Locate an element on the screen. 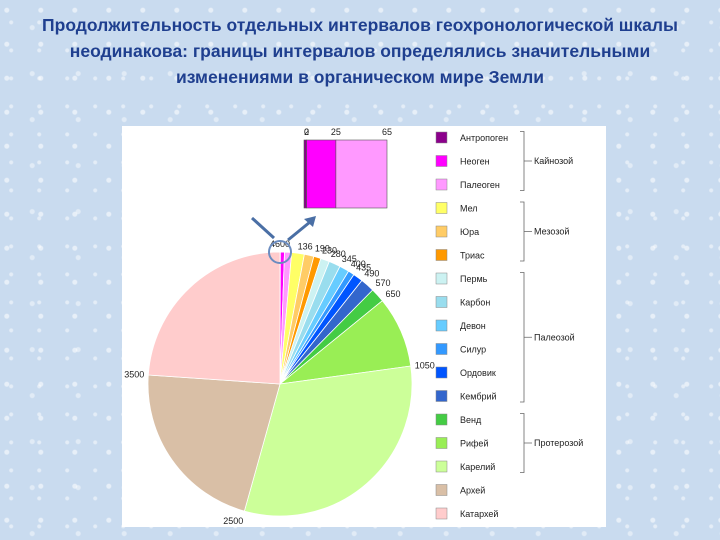 Image resolution: width=720 pixels, height=540 pixels. legend-swatch-антропоген is located at coordinates (441, 137).